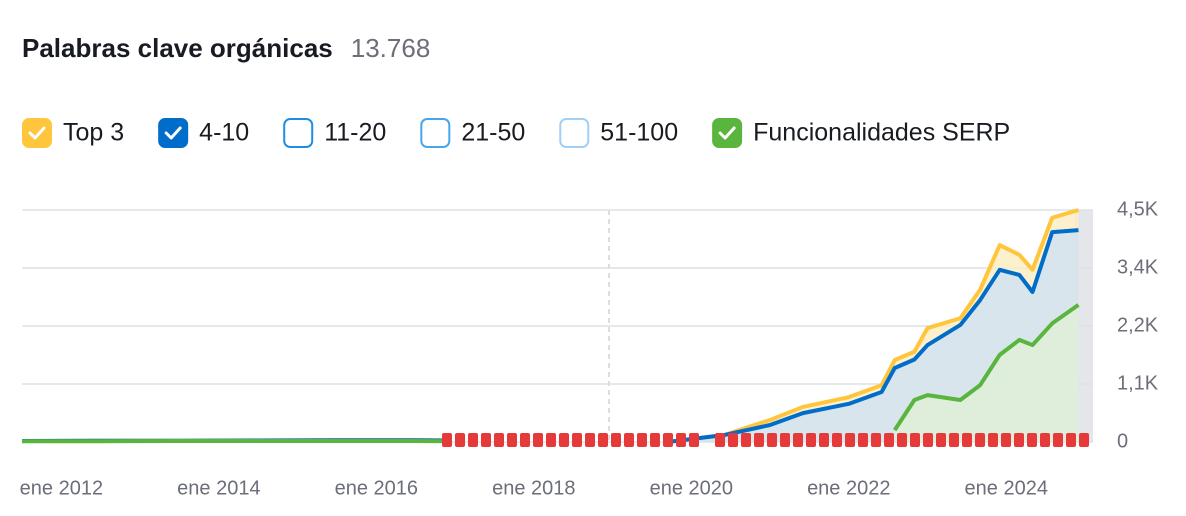  What do you see at coordinates (1138, 209) in the screenshot?
I see `y-tick-label: 4,5K` at bounding box center [1138, 209].